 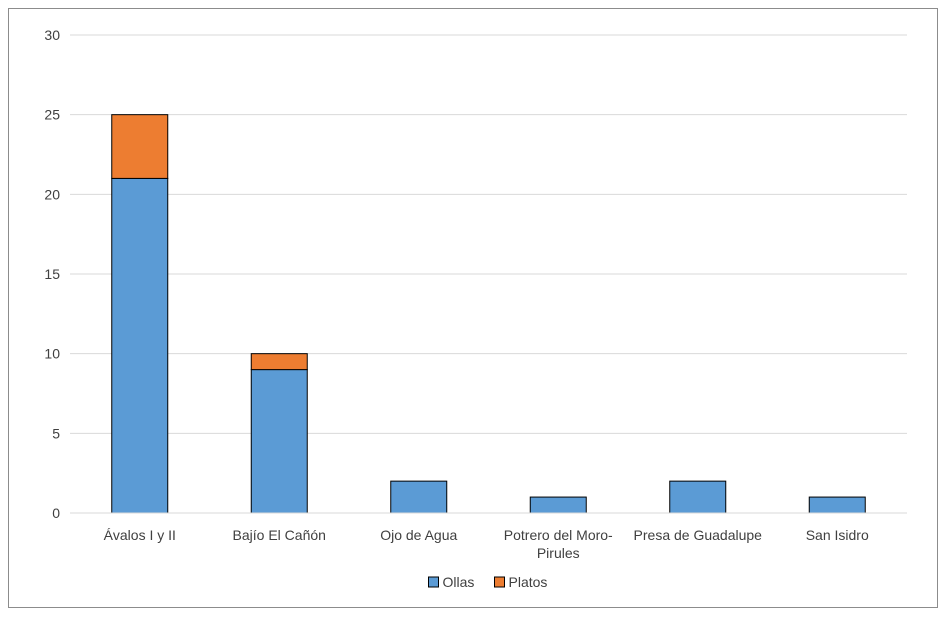 I want to click on x-tick-label: Ávalos I y II, so click(x=140, y=535).